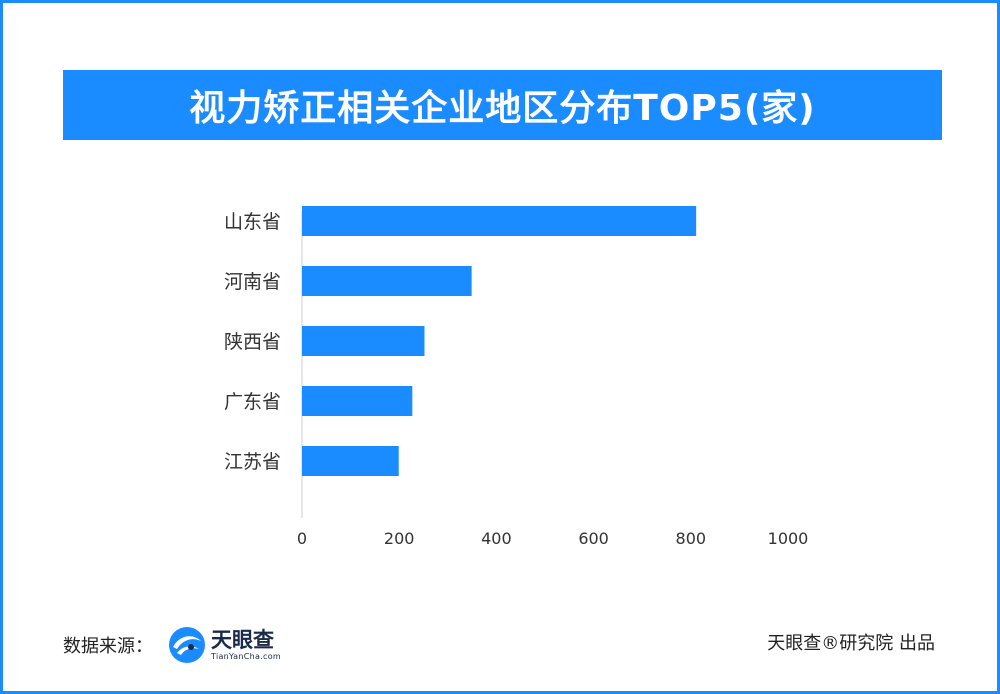  I want to click on category-label: 陕西省, so click(252, 342).